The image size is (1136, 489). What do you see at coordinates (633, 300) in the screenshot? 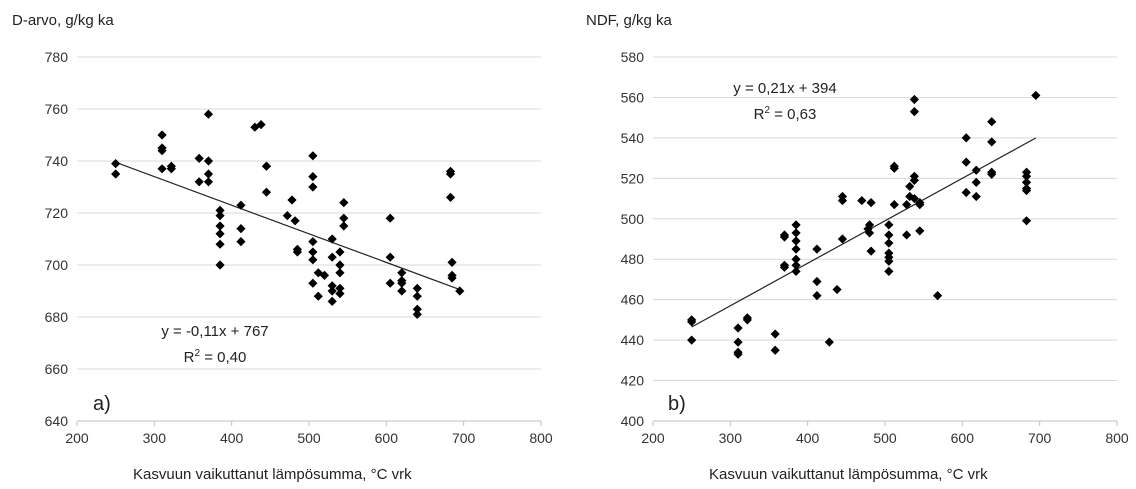
I see `y-tick-label: 460` at bounding box center [633, 300].